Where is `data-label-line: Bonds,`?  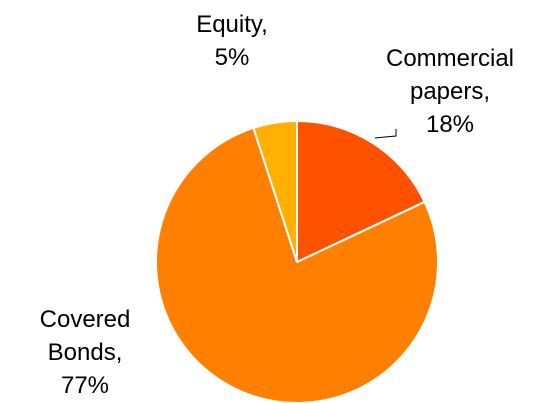 data-label-line: Bonds, is located at coordinates (85, 352).